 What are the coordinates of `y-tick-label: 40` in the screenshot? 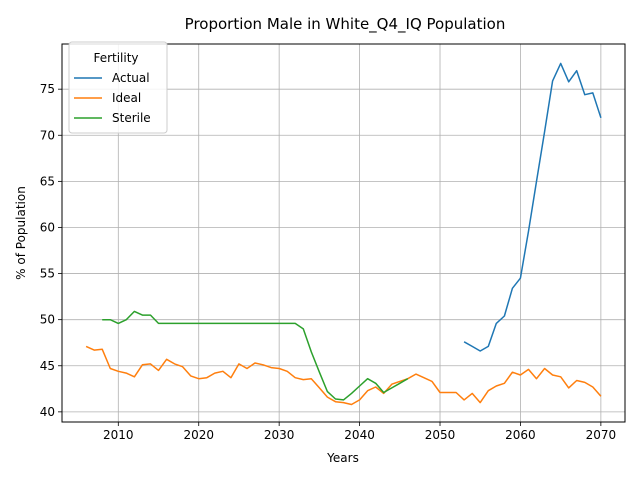 It's located at (47, 412).